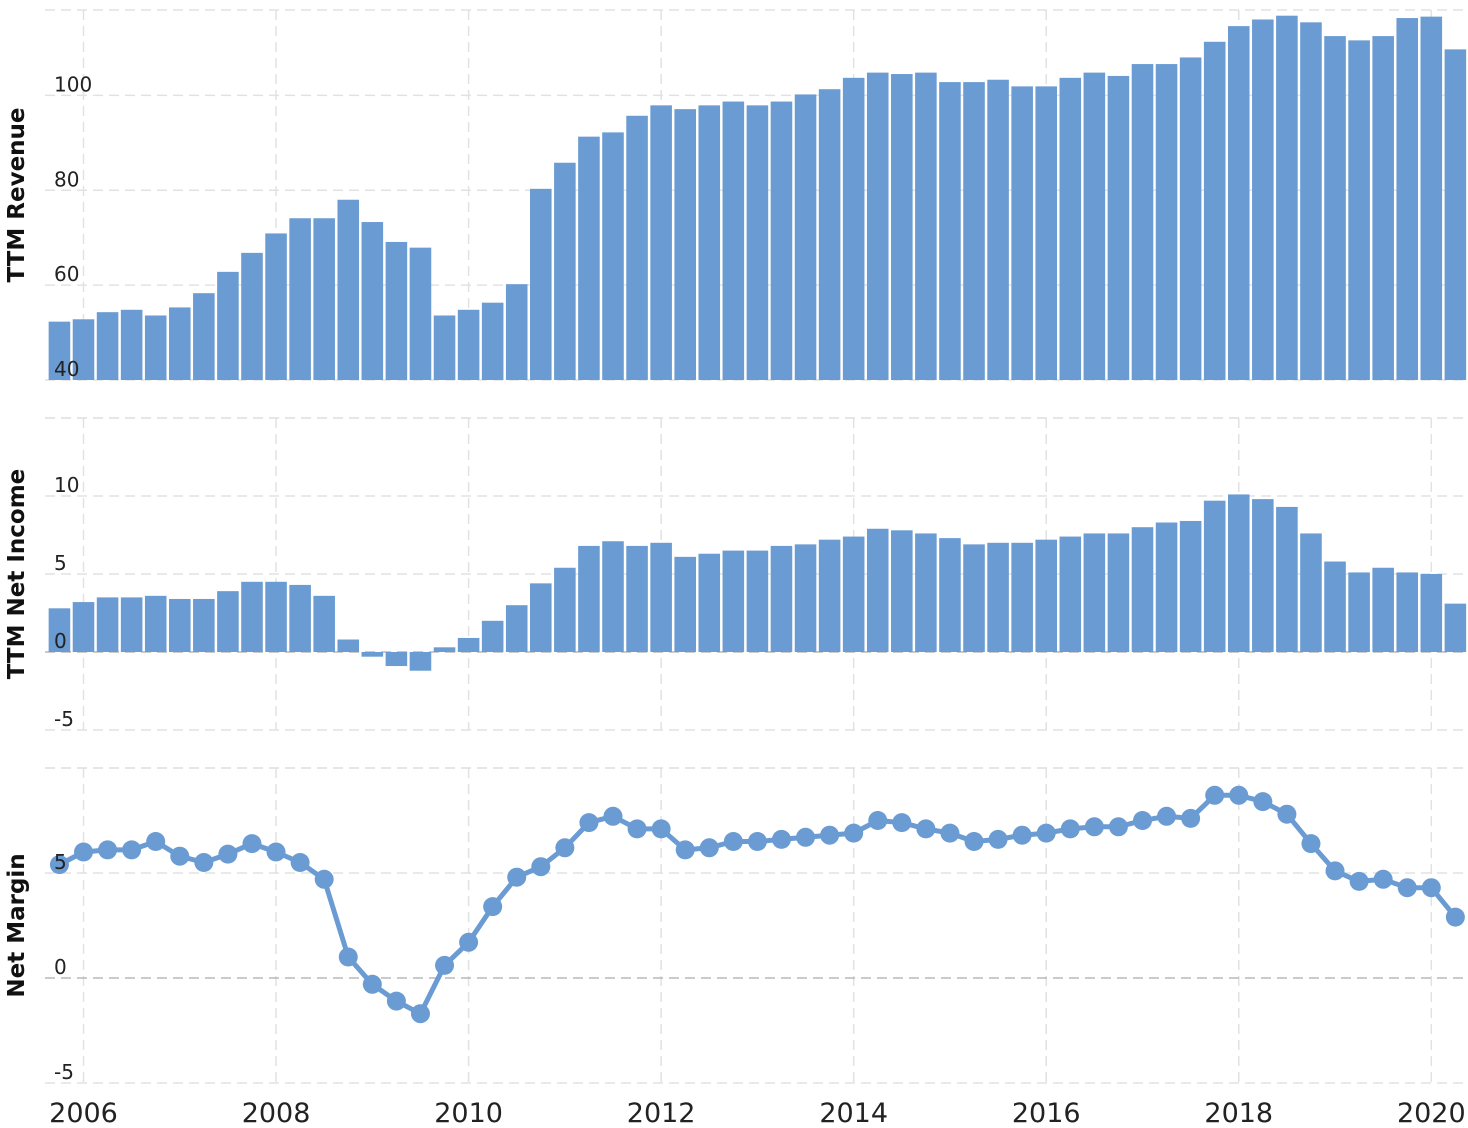 The image size is (1468, 1128). I want to click on x-tick-label: 2016, so click(1046, 1113).